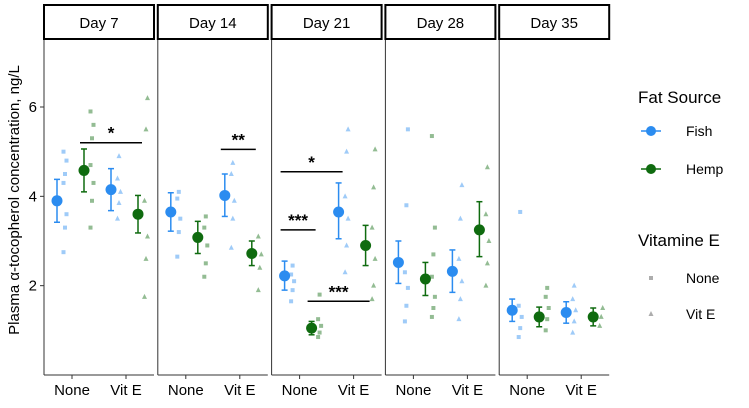 The width and height of the screenshot is (749, 408). What do you see at coordinates (312, 328) in the screenshot?
I see `mean-day-21-none-hemp` at bounding box center [312, 328].